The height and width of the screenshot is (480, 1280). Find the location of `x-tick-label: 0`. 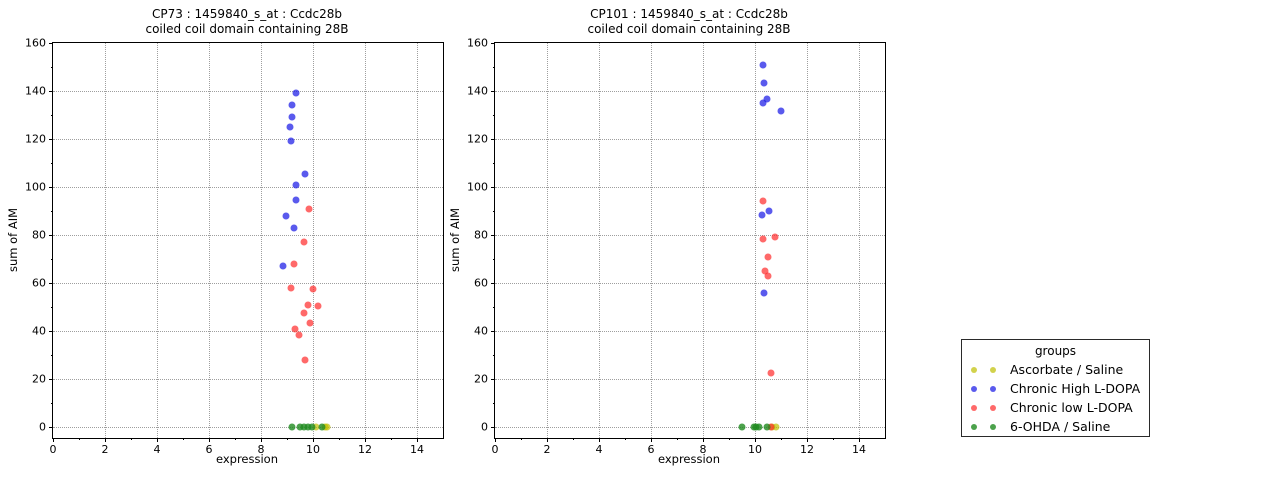

x-tick-label: 0 is located at coordinates (53, 449).